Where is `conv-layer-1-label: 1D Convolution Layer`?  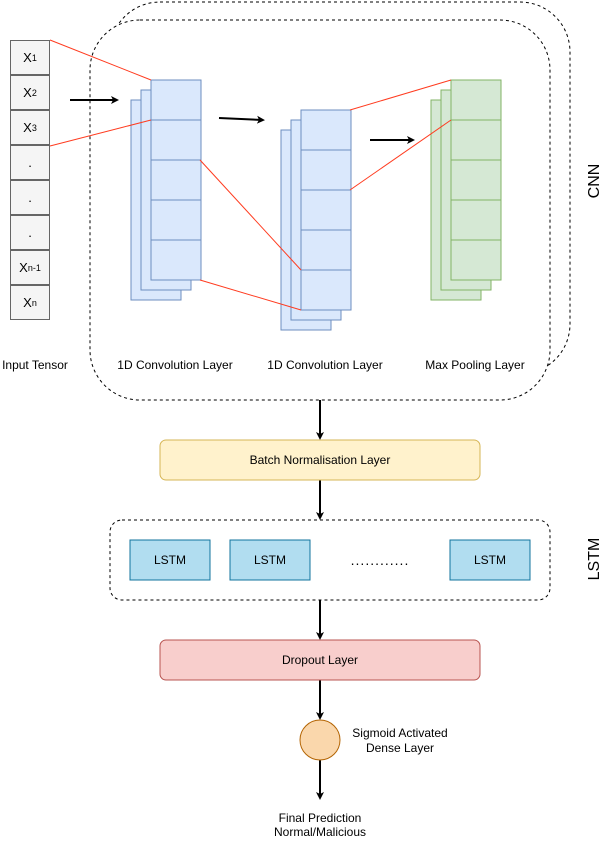 conv-layer-1-label: 1D Convolution Layer is located at coordinates (175, 365).